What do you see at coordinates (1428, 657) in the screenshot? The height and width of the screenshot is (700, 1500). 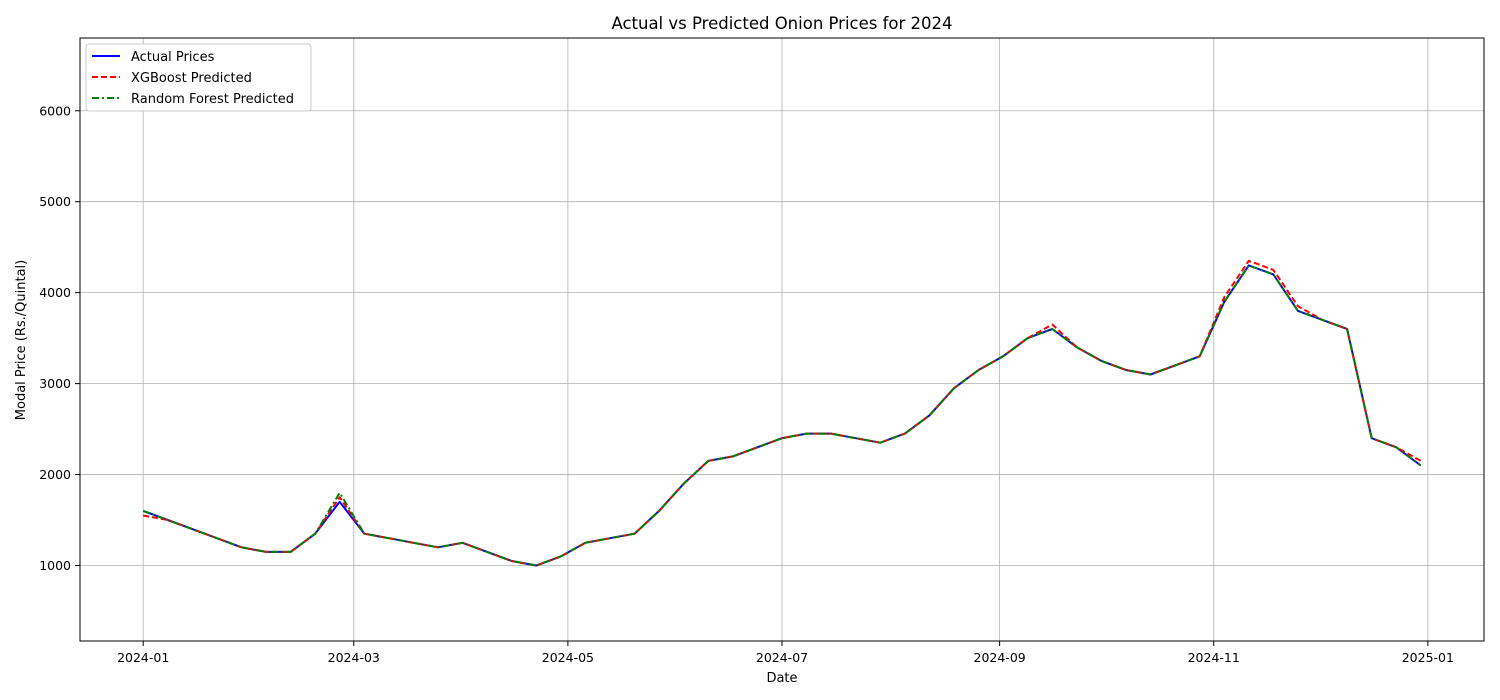 I see `x-tick-label: 2025-01` at bounding box center [1428, 657].